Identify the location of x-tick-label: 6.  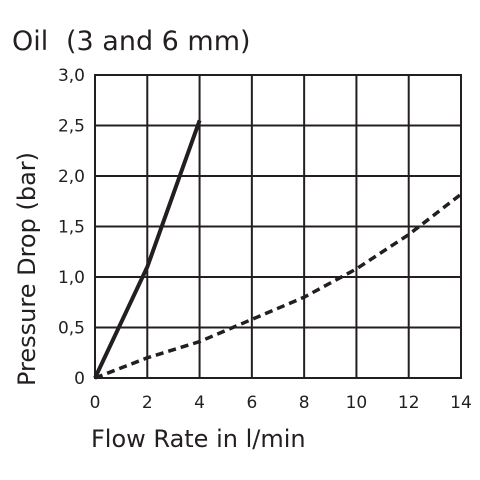
(251, 403).